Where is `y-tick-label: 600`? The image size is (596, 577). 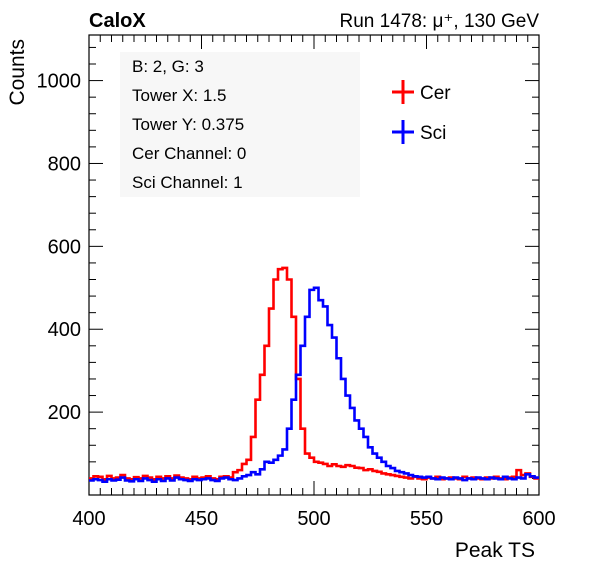
y-tick-label: 600 is located at coordinates (64, 247).